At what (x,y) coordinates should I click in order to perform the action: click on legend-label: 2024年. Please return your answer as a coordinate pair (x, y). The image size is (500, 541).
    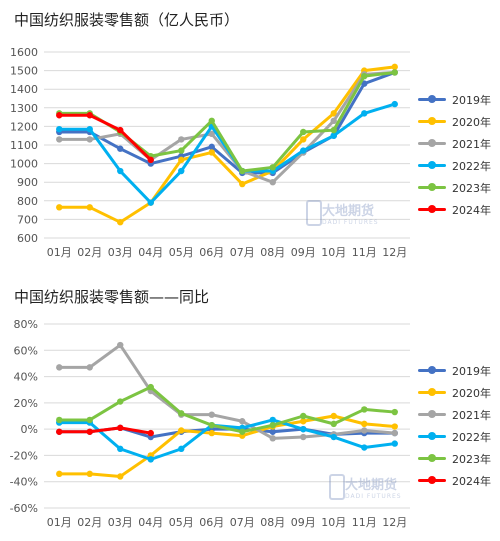
    Looking at the image, I should click on (471, 210).